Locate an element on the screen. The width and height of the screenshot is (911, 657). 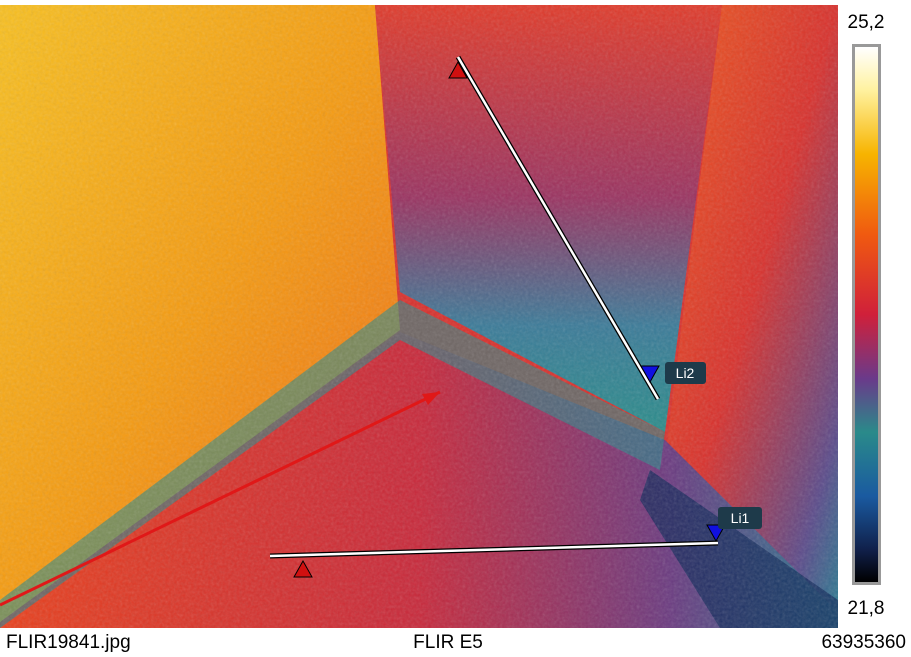
measure-line: Li2 is located at coordinates (577, 228).